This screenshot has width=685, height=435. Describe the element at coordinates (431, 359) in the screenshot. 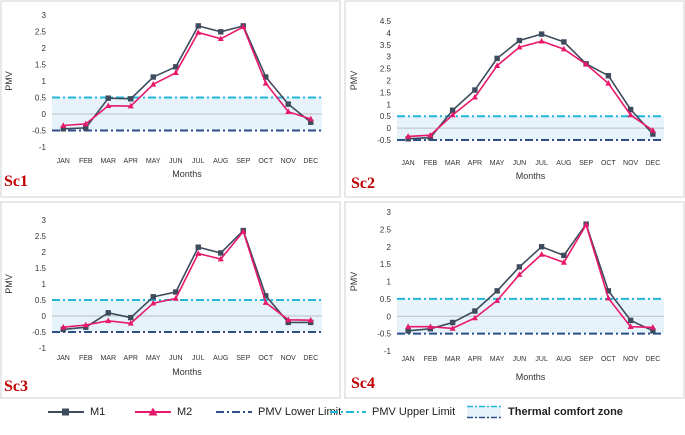

I see `x-tick-label: FEB` at that location.